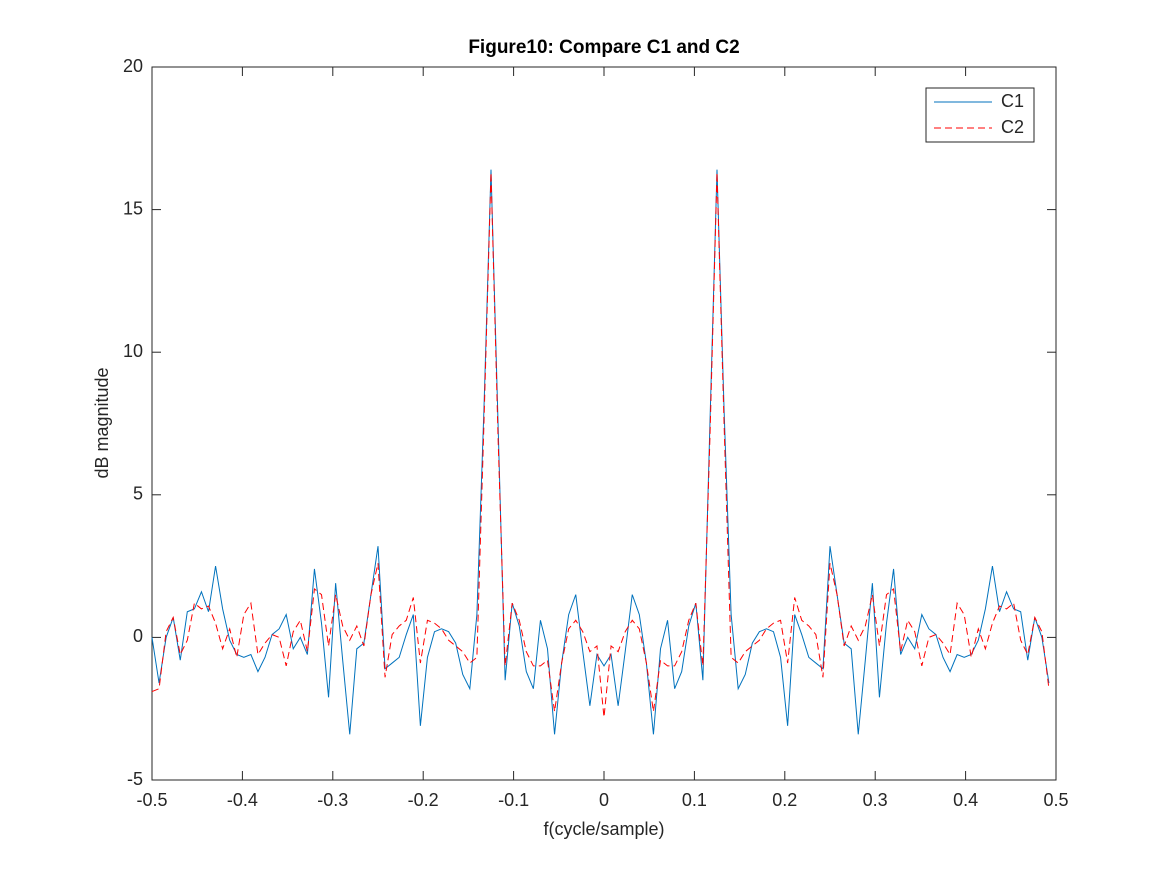  What do you see at coordinates (875, 800) in the screenshot?
I see `x-tick-label: 0.3` at bounding box center [875, 800].